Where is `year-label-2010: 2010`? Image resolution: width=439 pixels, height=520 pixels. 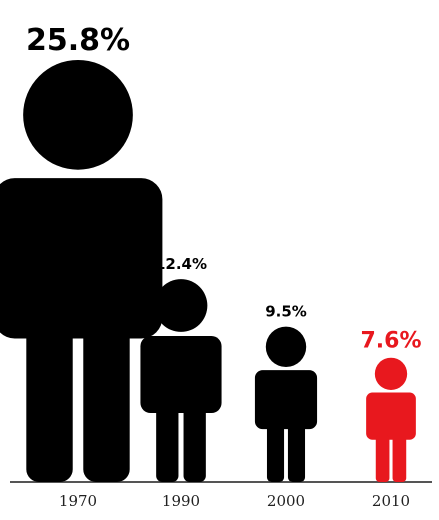 year-label-2010: 2010 is located at coordinates (391, 501).